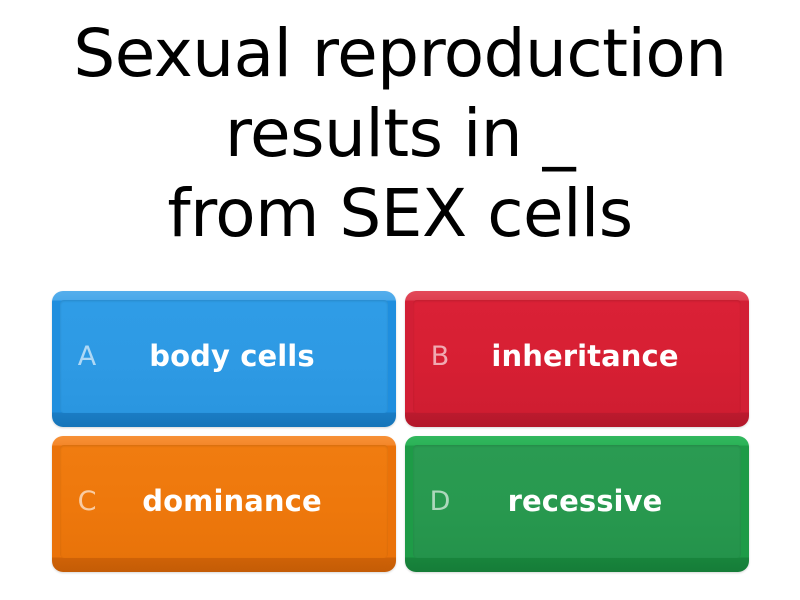  I want to click on answer-option-b-face: B inheritance, so click(577, 356).